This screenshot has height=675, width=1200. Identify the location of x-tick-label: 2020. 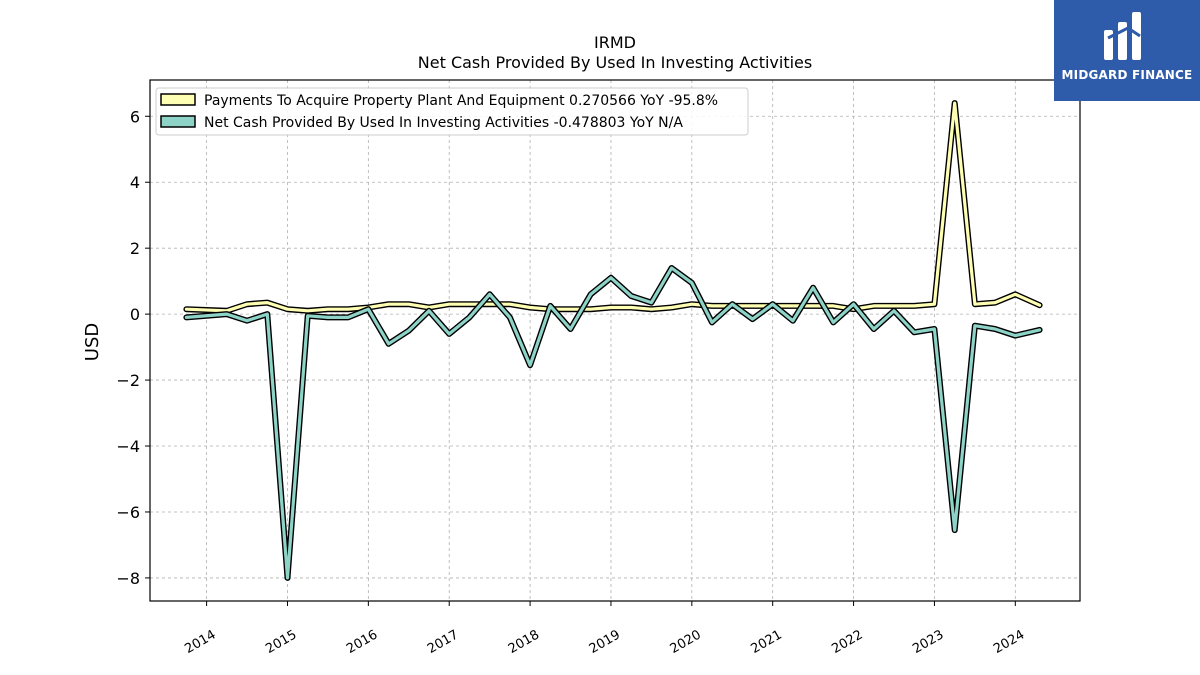
(686, 642).